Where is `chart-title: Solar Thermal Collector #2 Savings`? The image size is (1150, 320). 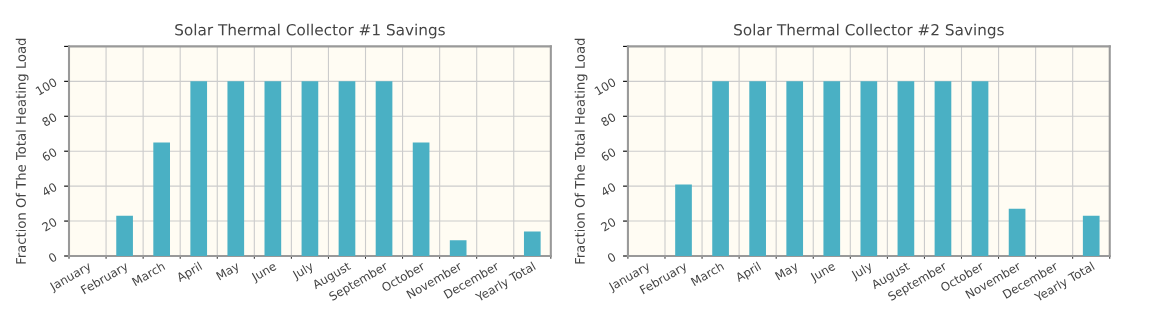
chart-title: Solar Thermal Collector #2 Savings is located at coordinates (869, 31).